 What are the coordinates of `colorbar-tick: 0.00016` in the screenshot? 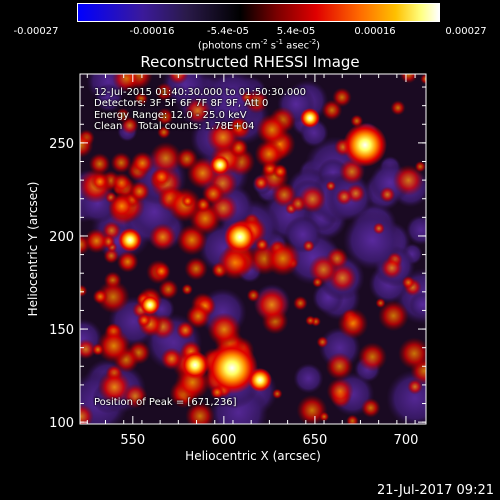 It's located at (375, 31).